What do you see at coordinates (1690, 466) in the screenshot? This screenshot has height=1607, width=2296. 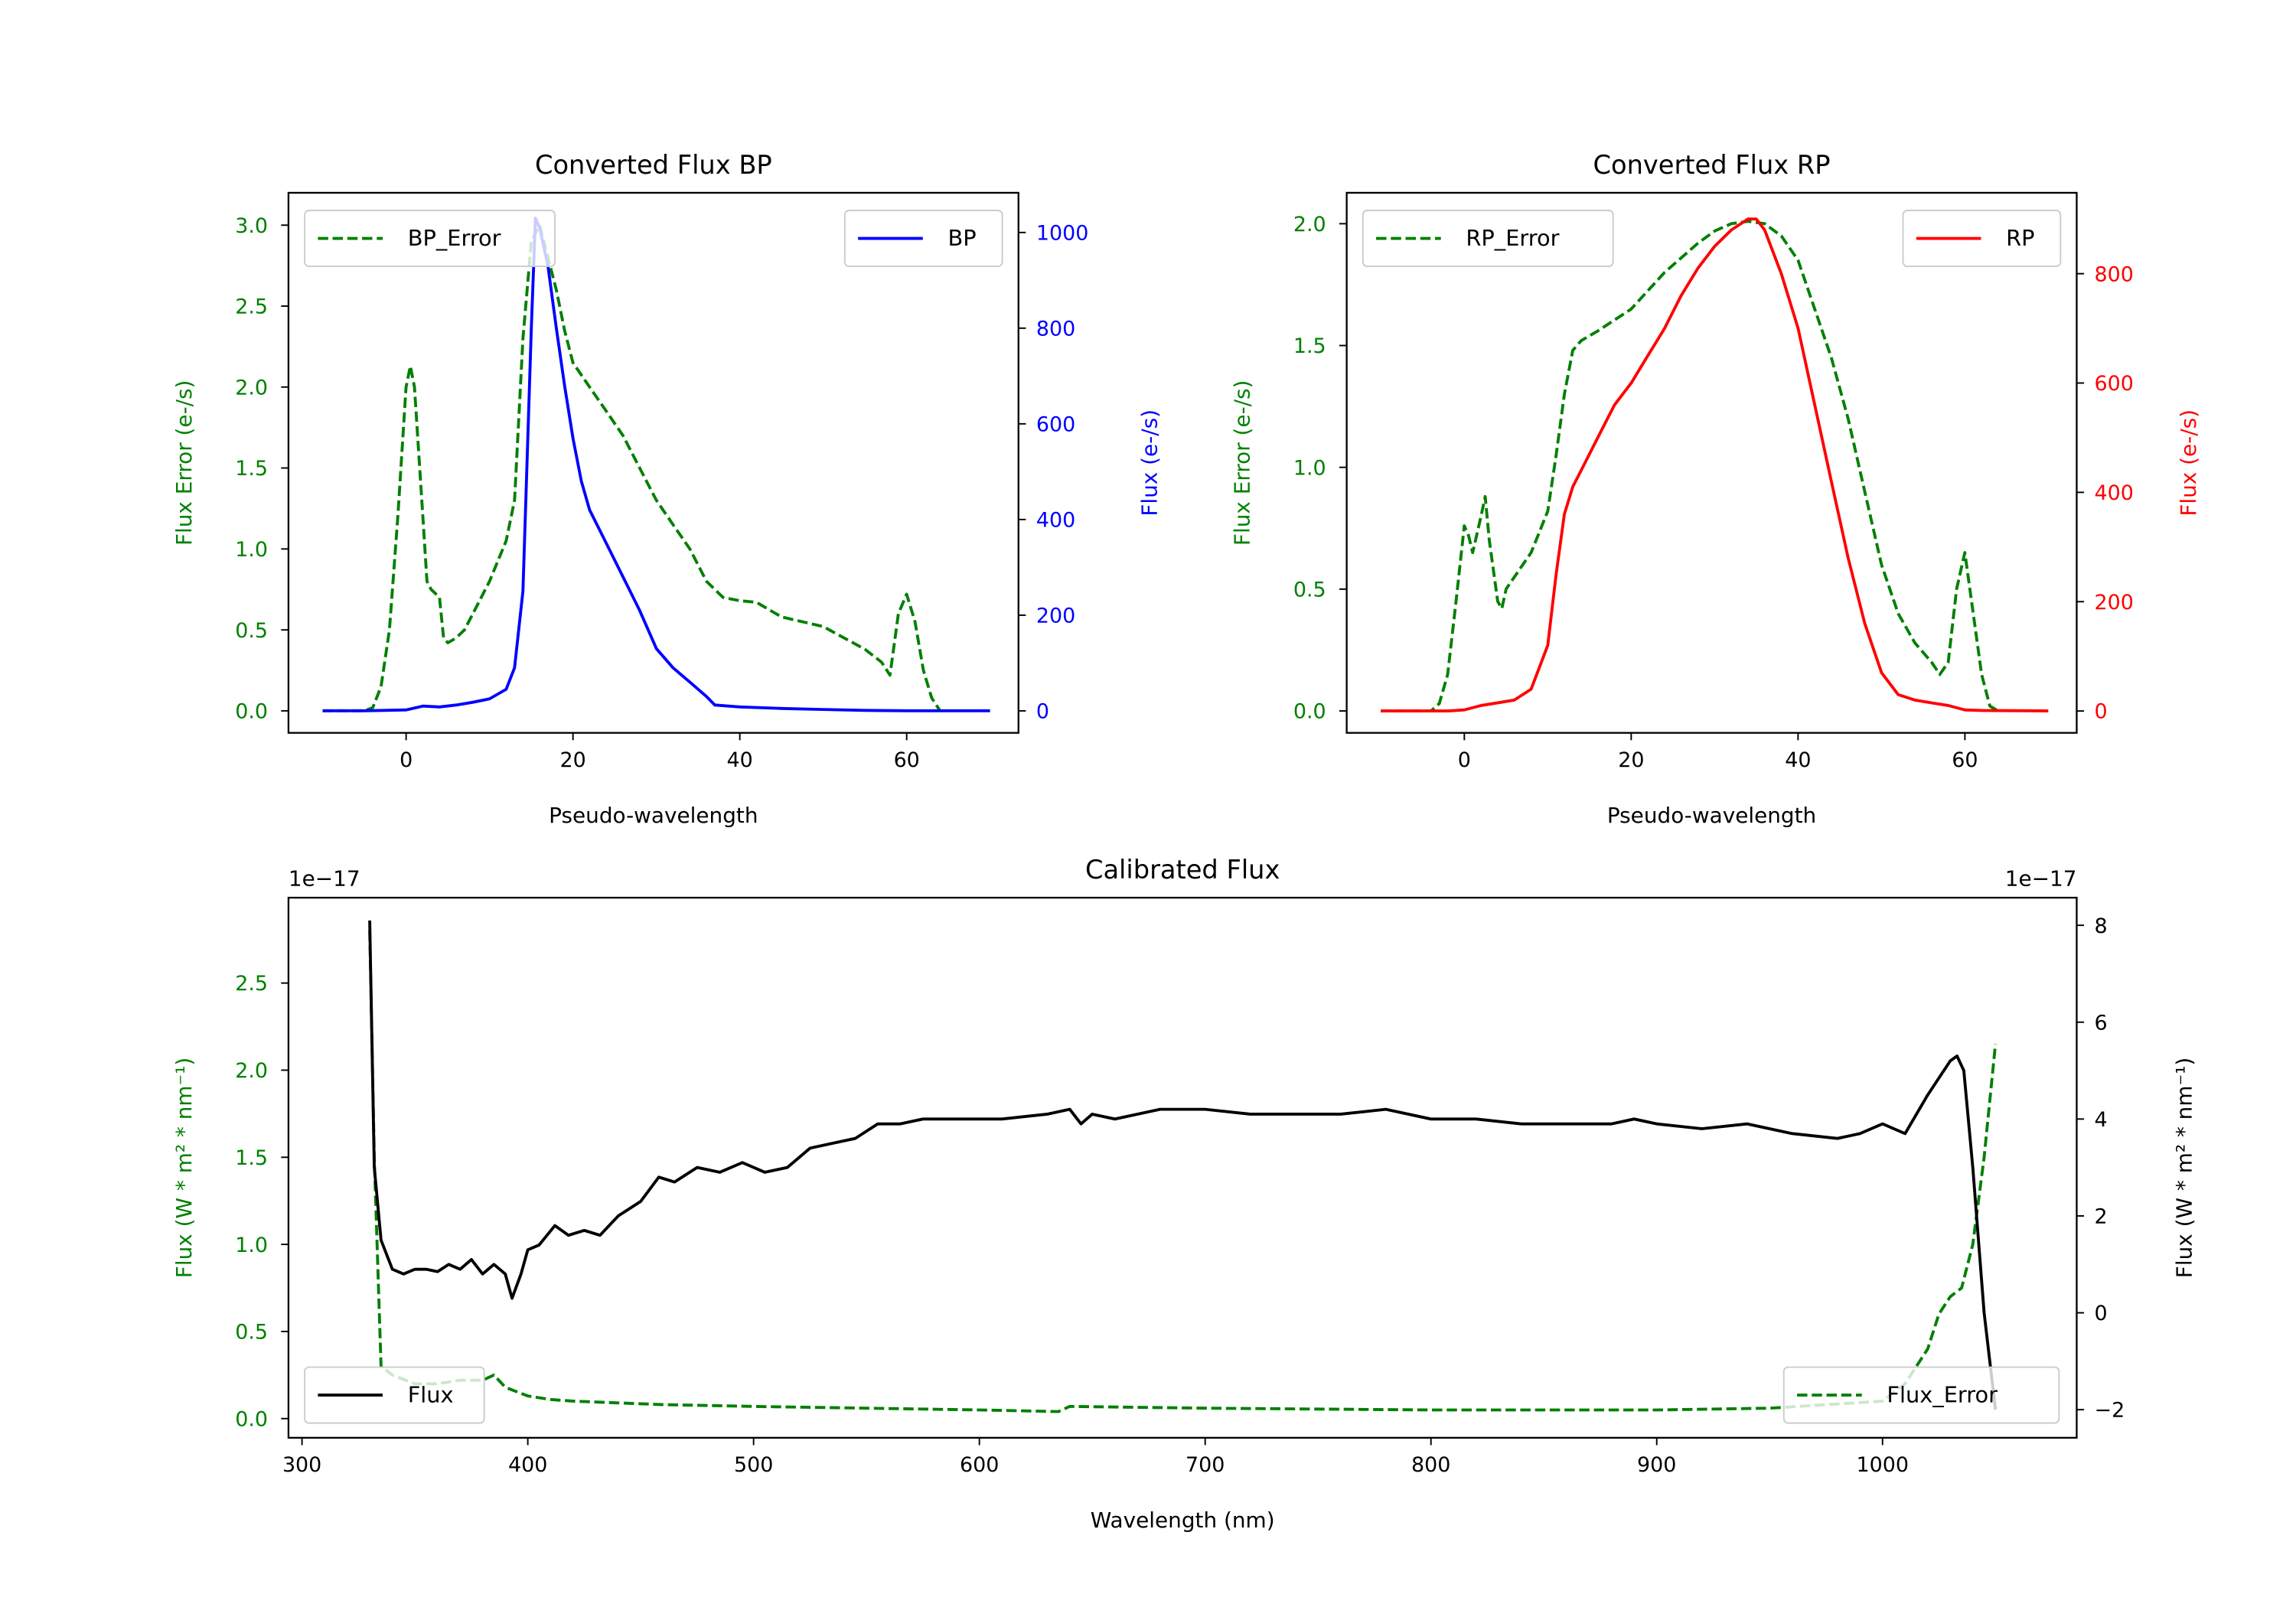 I see `series-line-rp-error` at bounding box center [1690, 466].